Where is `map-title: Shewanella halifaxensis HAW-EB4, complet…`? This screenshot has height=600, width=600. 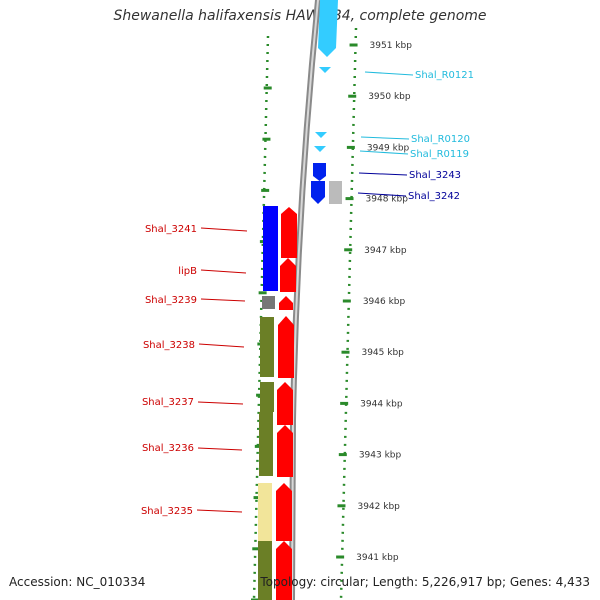
map-title: Shewanella halifaxensis HAW-EB4, complet… is located at coordinates (300, 16).